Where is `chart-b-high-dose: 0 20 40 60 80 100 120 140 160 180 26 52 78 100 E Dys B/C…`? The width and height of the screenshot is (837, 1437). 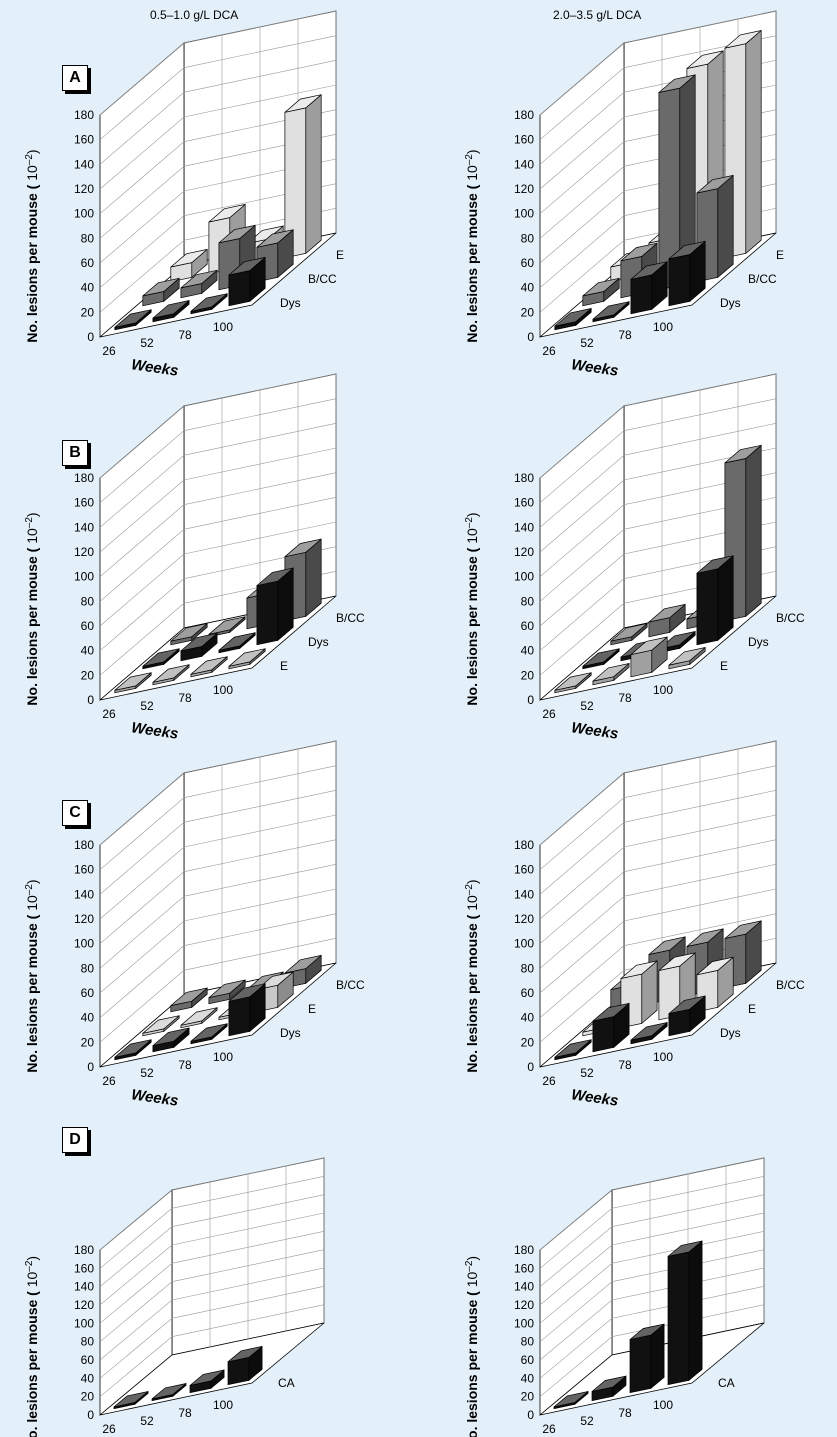 chart-b-high-dose: 0 20 40 60 80 100 120 140 160 180 26 52 78 100 E Dys B/C… is located at coordinates (634, 558).